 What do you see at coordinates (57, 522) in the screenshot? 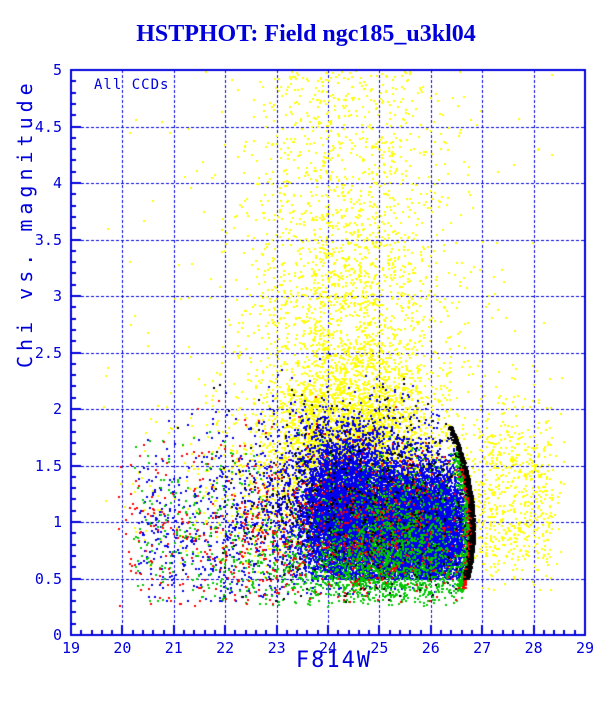
I see `y-tick-label: 1` at bounding box center [57, 522].